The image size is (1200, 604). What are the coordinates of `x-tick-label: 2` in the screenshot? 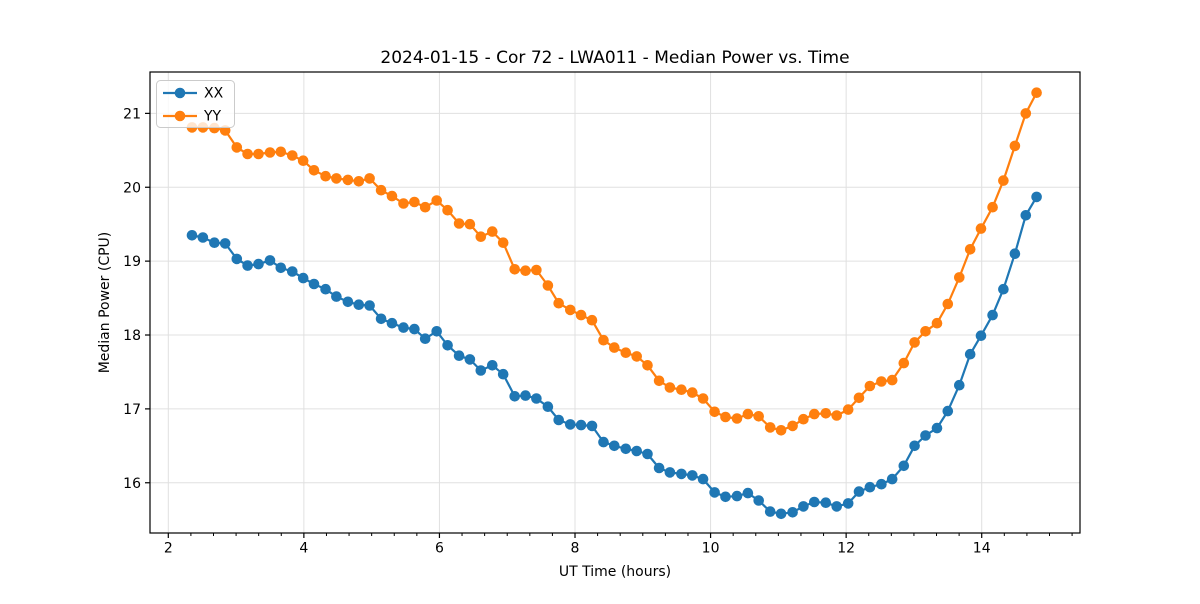 It's located at (168, 549).